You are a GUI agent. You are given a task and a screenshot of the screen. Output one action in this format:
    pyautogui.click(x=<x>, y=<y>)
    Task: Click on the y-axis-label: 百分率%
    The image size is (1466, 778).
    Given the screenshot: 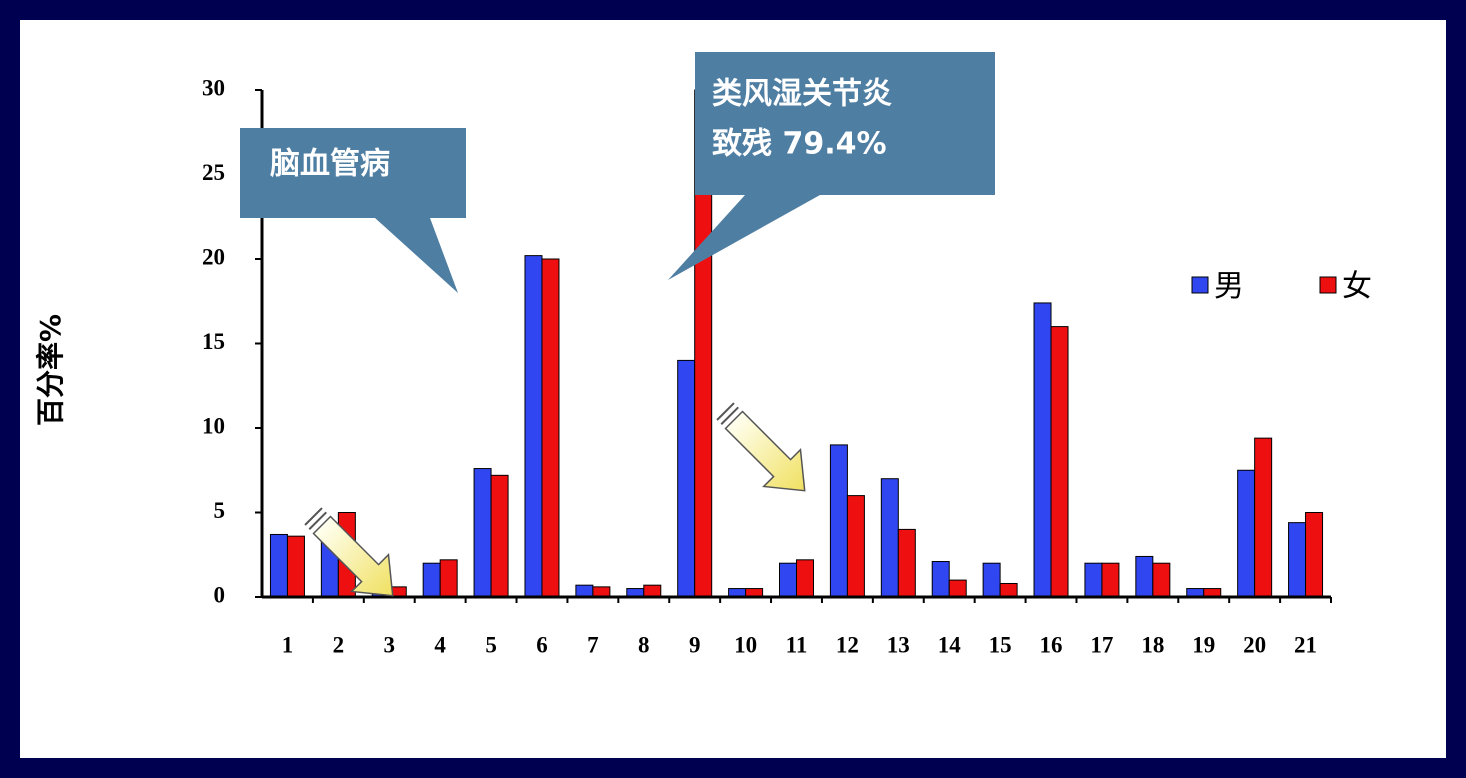 What is the action you would take?
    pyautogui.click(x=50, y=370)
    